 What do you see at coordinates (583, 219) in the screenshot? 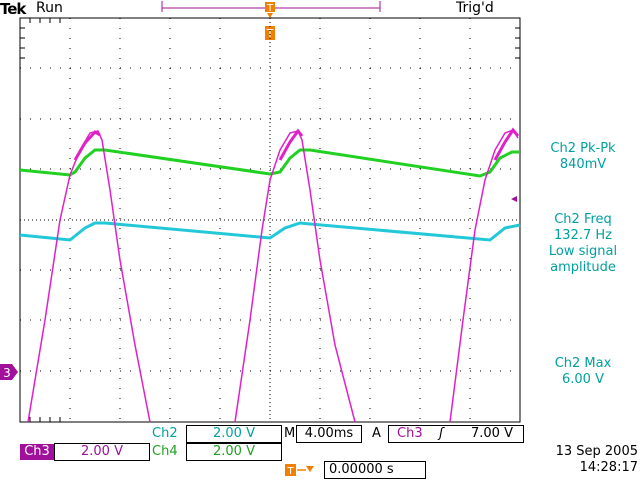
I see `measurement-label: Ch2 Freq` at bounding box center [583, 219].